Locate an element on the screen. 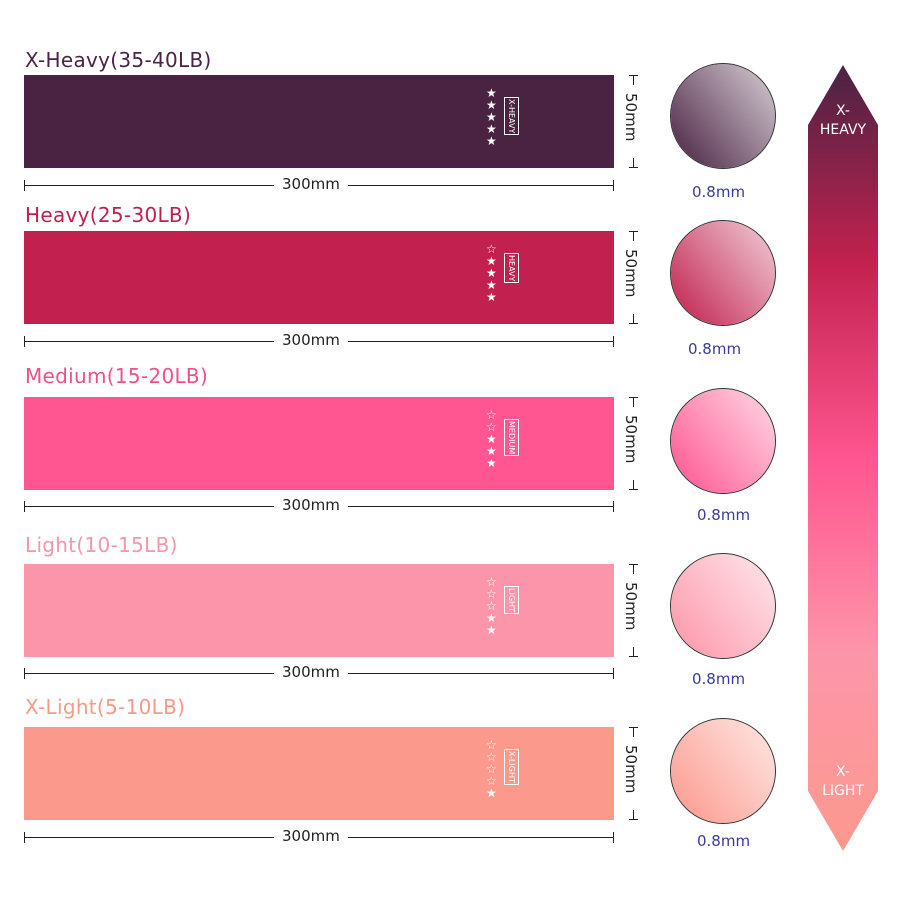  band-title: X-Heavy(35-40LB) is located at coordinates (118, 60).